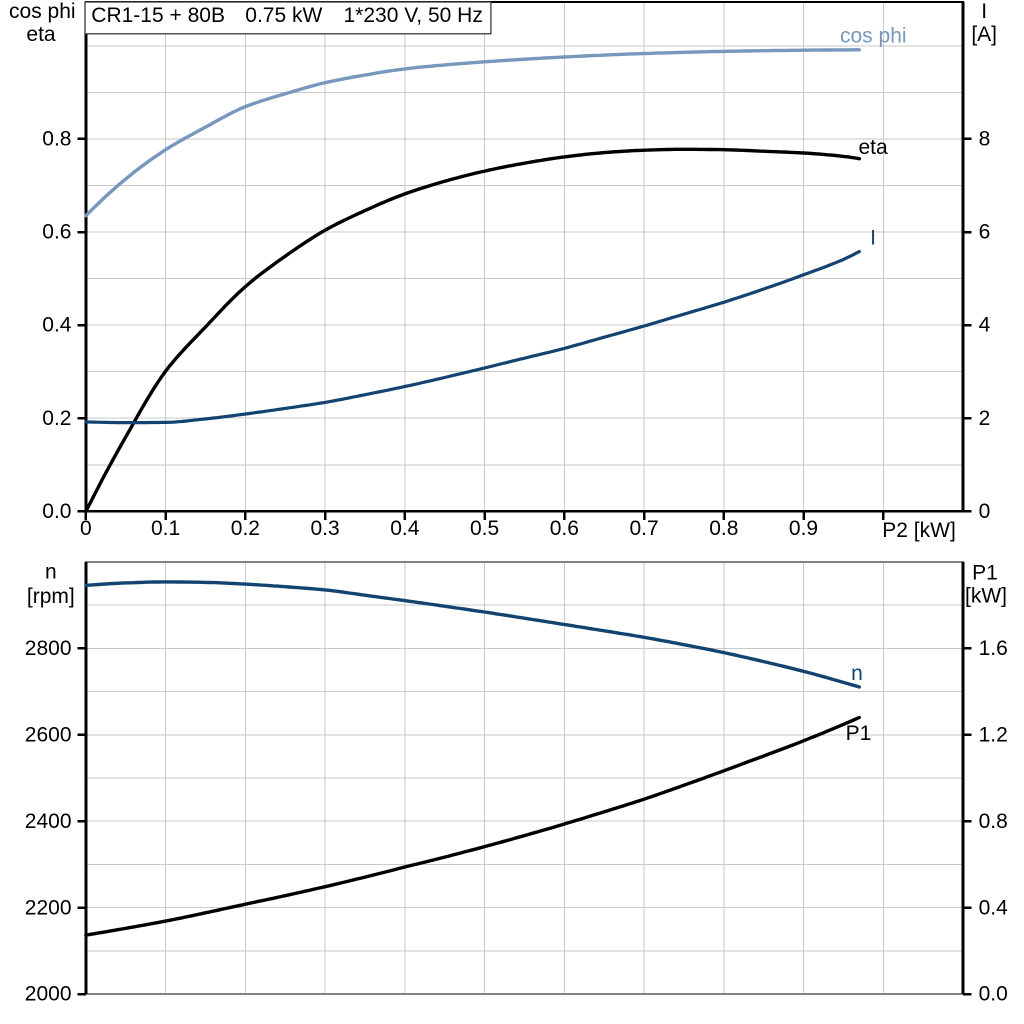 The height and width of the screenshot is (1024, 1024). Describe the element at coordinates (985, 139) in the screenshot. I see `svg-text: 8` at that location.